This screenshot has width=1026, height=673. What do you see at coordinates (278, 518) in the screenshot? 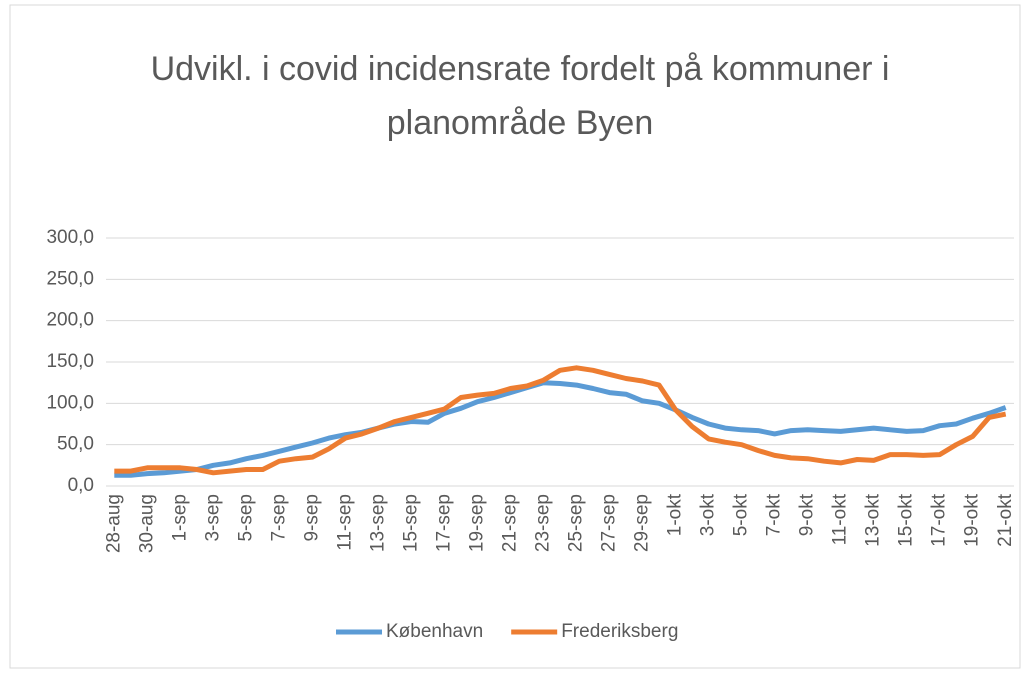
I see `x-tick-label: 7-sep` at bounding box center [278, 518].